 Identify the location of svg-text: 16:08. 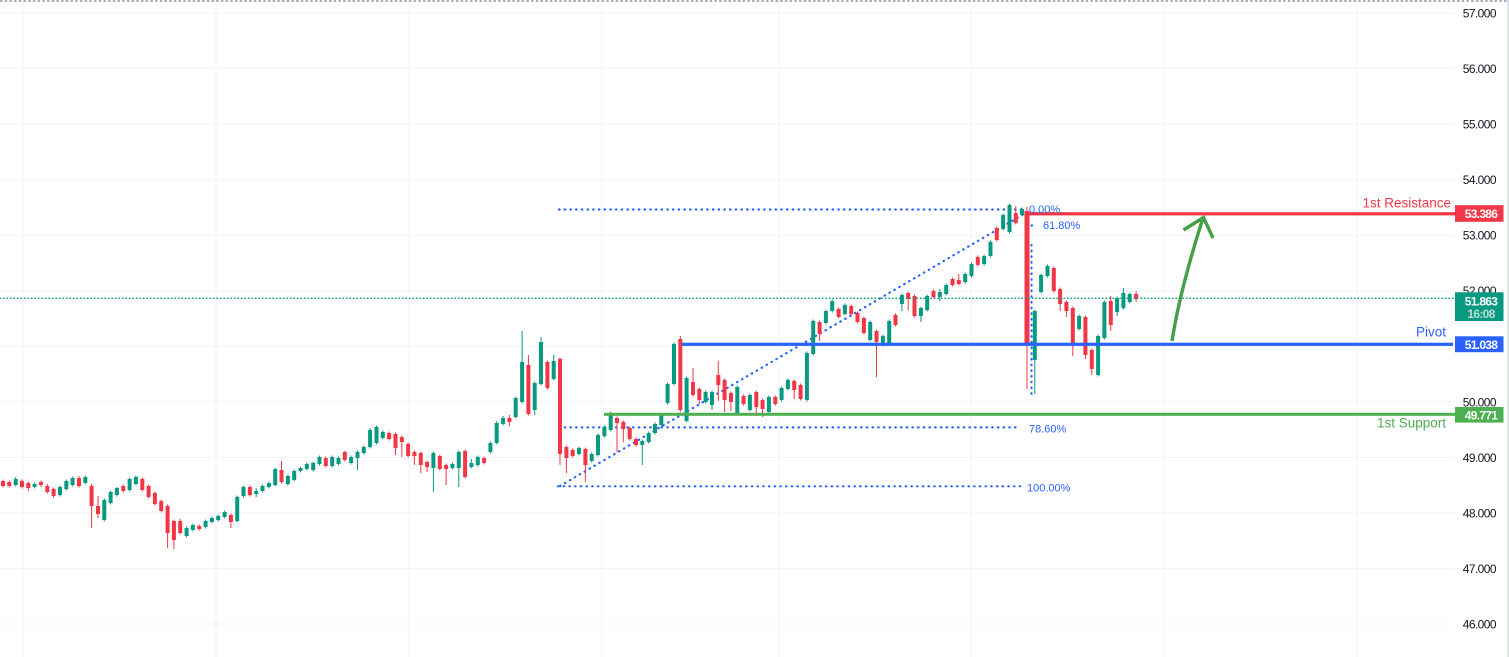
(1481, 314).